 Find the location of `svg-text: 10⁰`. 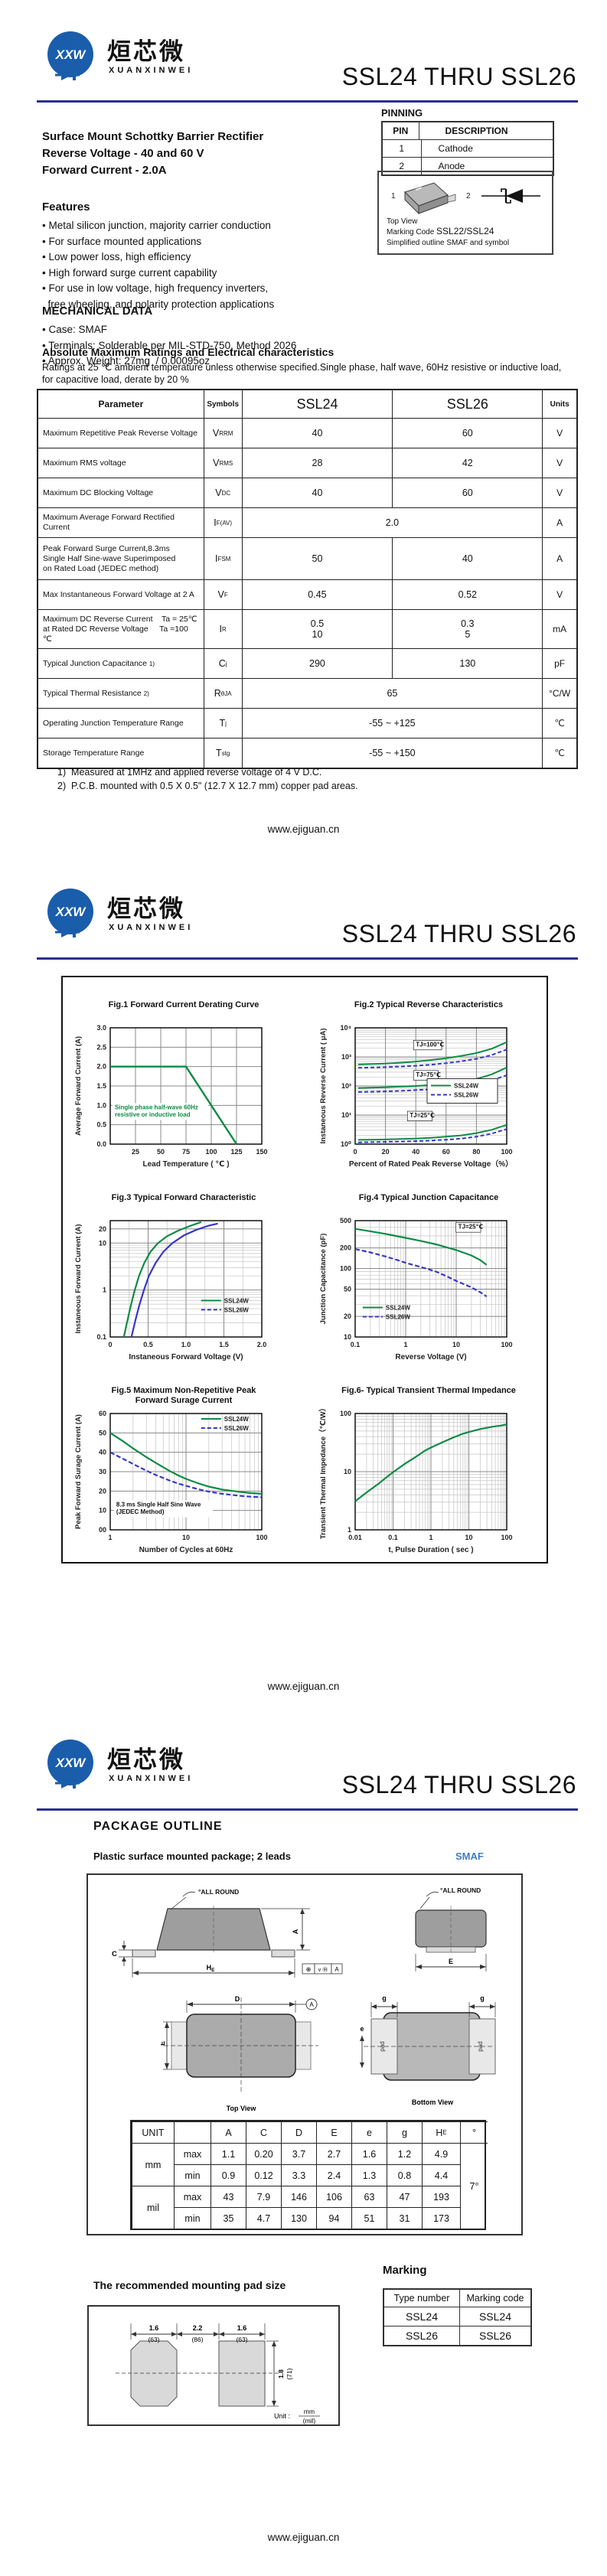

svg-text: 10⁰ is located at coordinates (346, 1144).